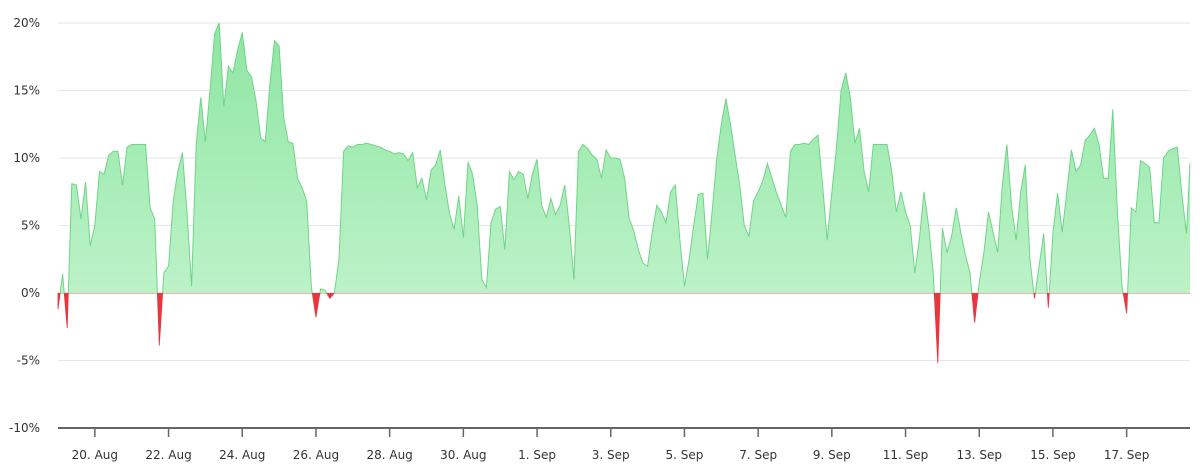 The width and height of the screenshot is (1200, 475). I want to click on x-tick-label: 7. Sep, so click(758, 455).